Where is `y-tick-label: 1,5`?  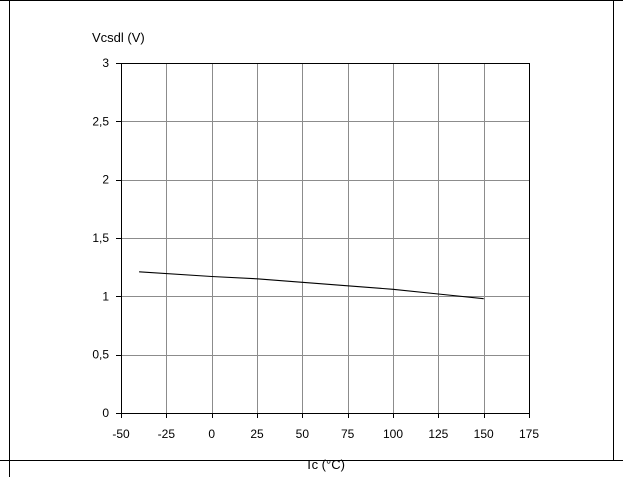
y-tick-label: 1,5 is located at coordinates (100, 238).